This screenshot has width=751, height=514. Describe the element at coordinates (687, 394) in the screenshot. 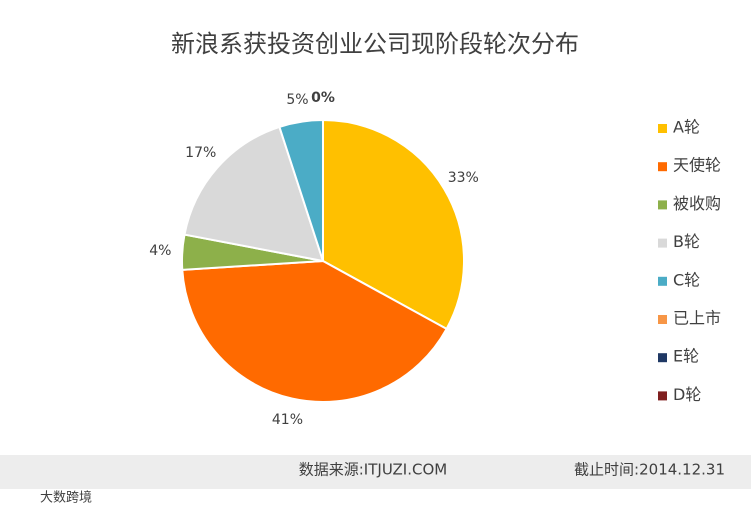

I see `legend-label: D轮` at that location.